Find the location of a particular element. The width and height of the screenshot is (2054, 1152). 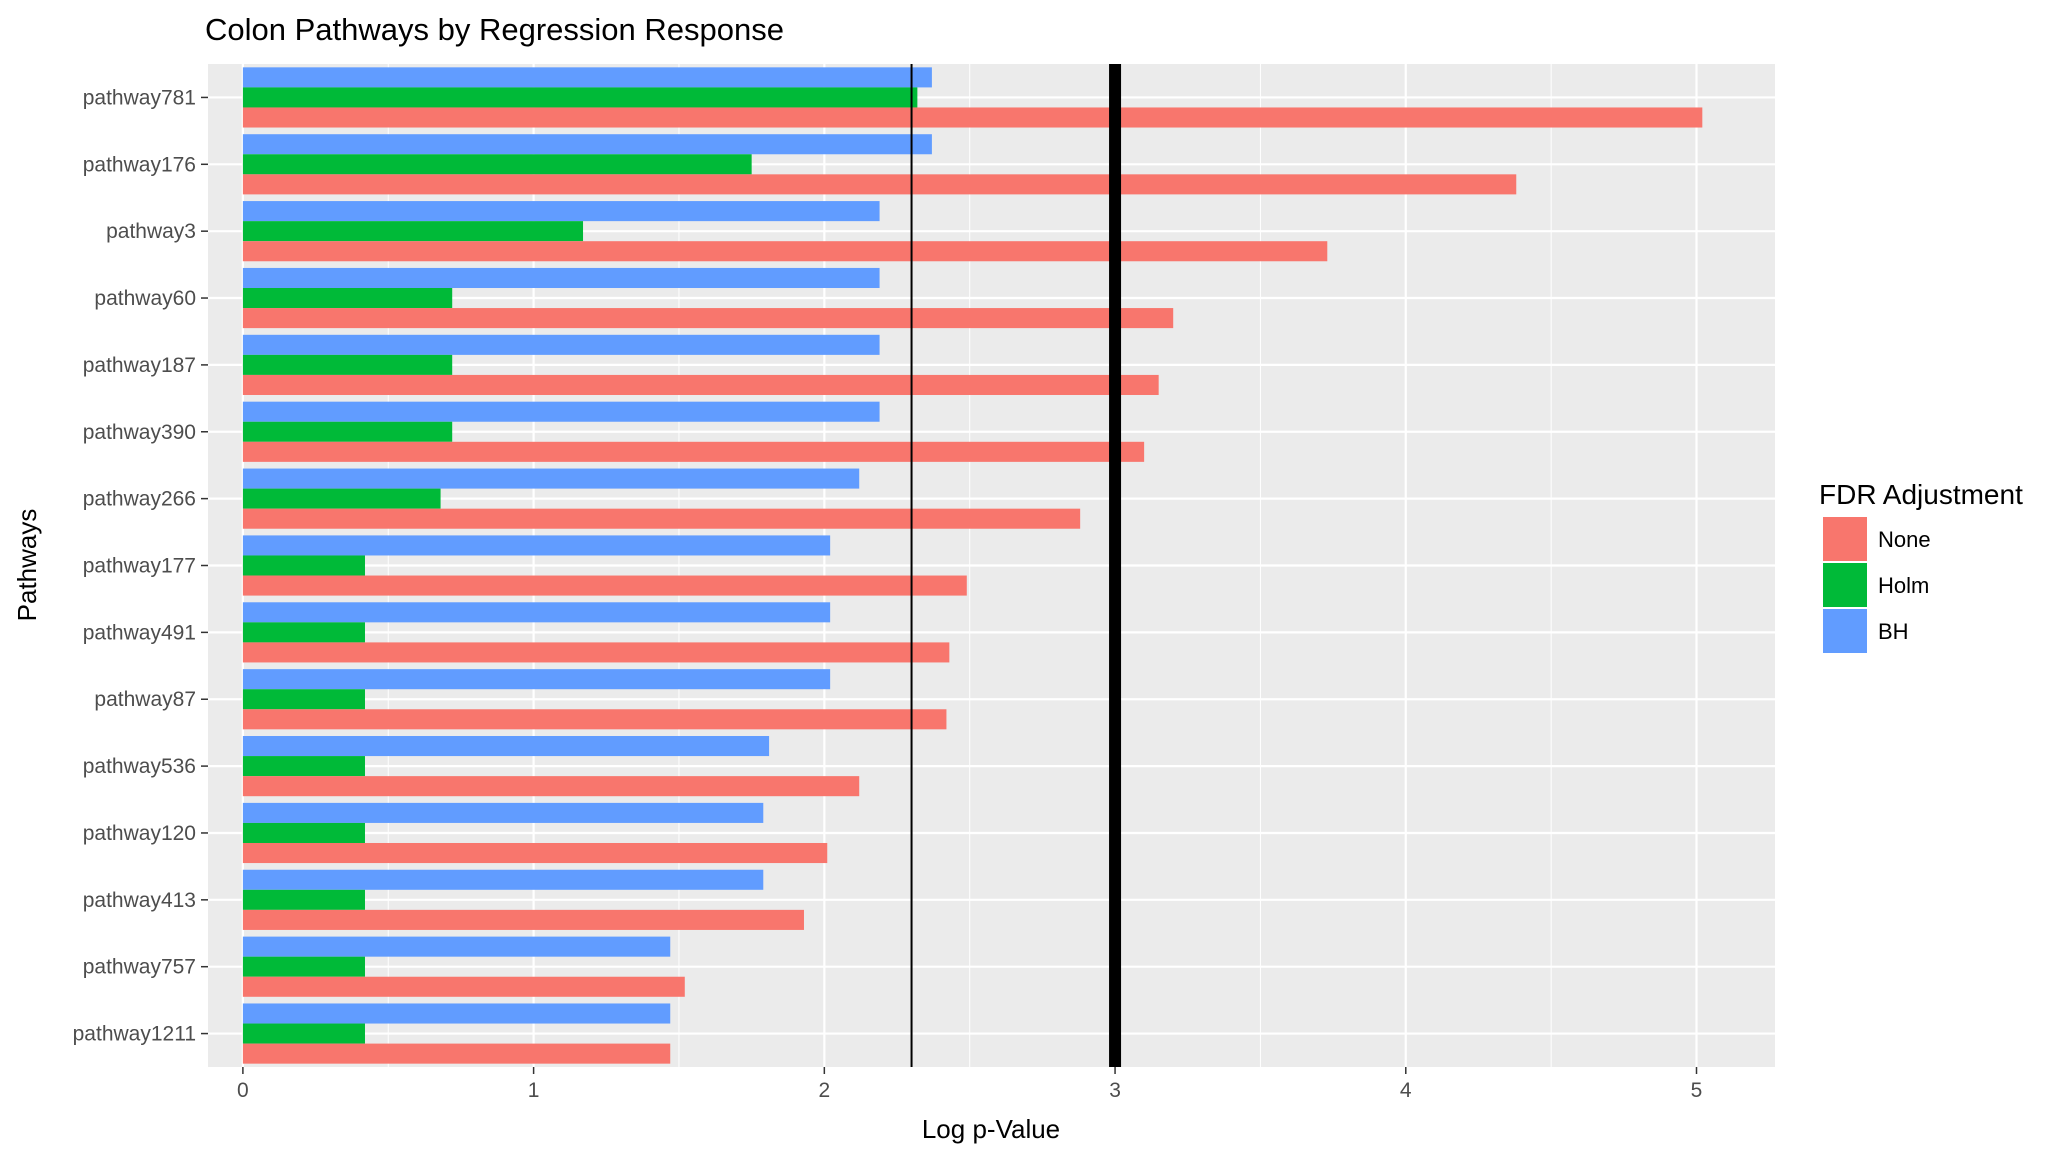

bar-holm-pathway3 is located at coordinates (413, 231).